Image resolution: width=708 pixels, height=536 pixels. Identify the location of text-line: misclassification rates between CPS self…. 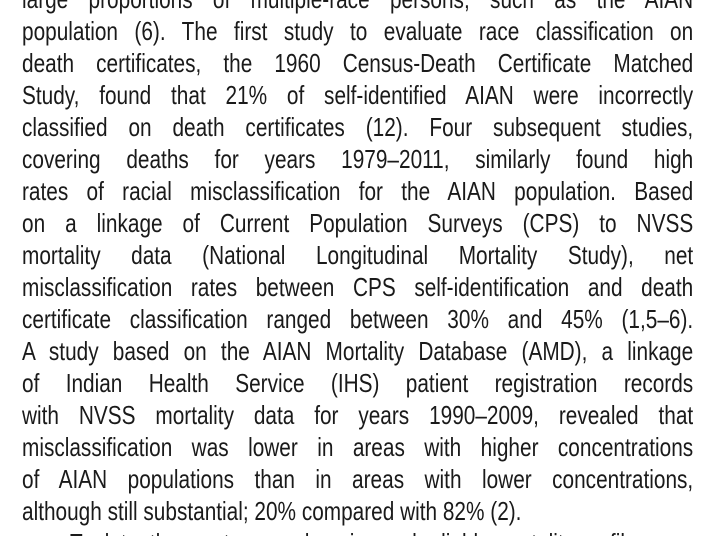
(358, 287).